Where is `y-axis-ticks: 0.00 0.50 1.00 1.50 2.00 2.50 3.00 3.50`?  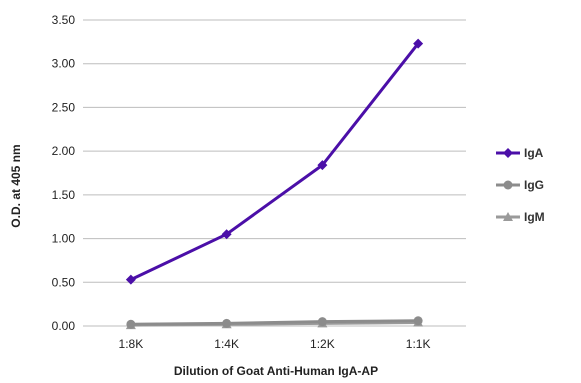 y-axis-ticks: 0.00 0.50 1.00 1.50 2.00 2.50 3.00 3.50 is located at coordinates (64, 173).